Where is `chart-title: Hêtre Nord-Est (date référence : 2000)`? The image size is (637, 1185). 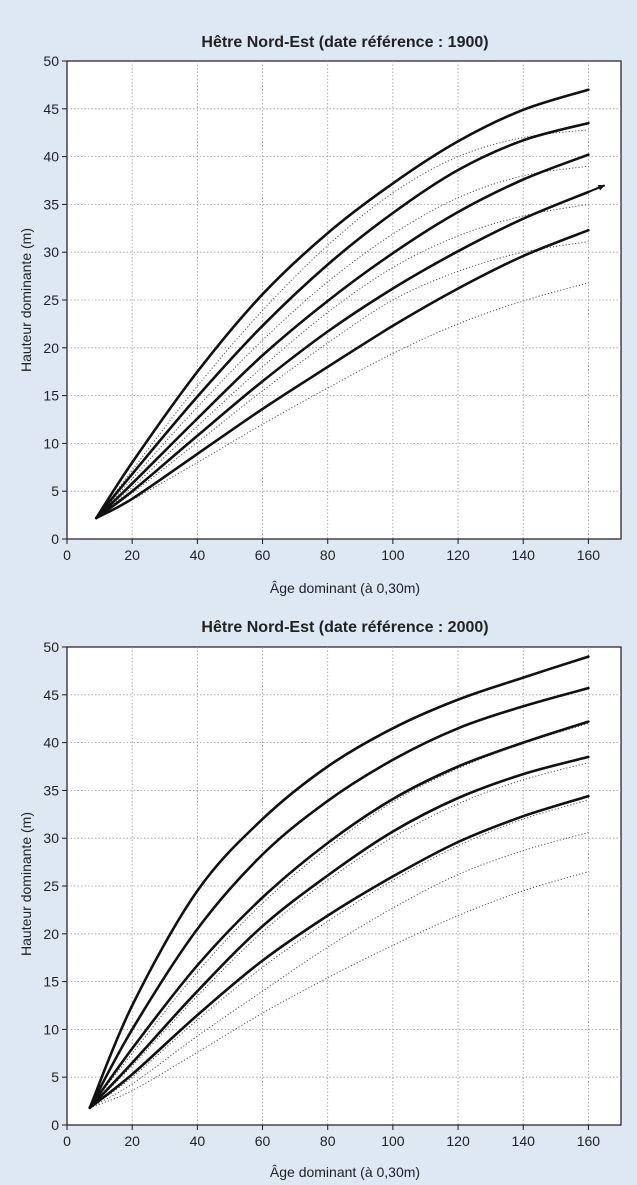 chart-title: Hêtre Nord-Est (date référence : 2000) is located at coordinates (344, 627).